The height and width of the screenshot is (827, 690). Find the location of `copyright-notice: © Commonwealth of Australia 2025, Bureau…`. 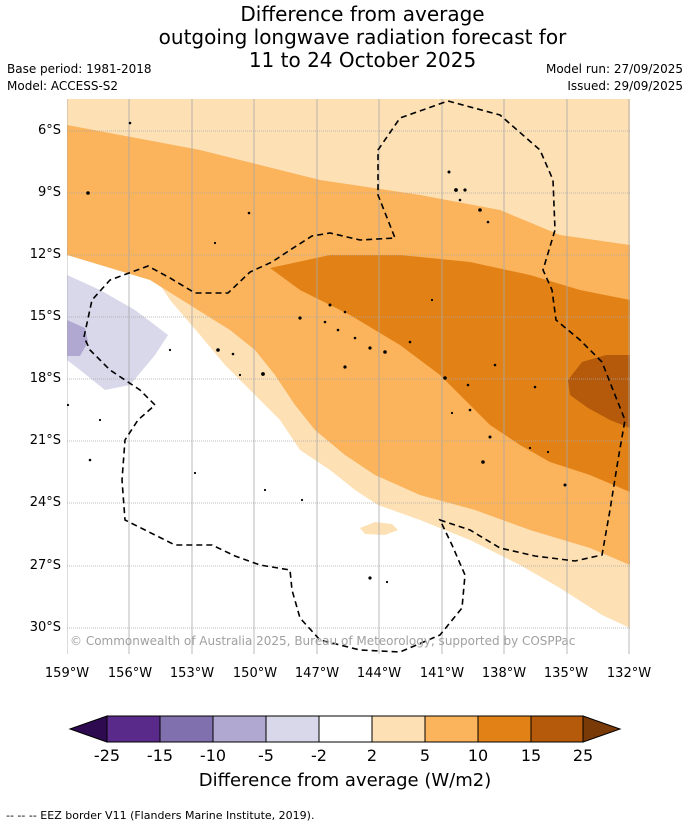

copyright-notice: © Commonwealth of Australia 2025, Bureau… is located at coordinates (323, 641).